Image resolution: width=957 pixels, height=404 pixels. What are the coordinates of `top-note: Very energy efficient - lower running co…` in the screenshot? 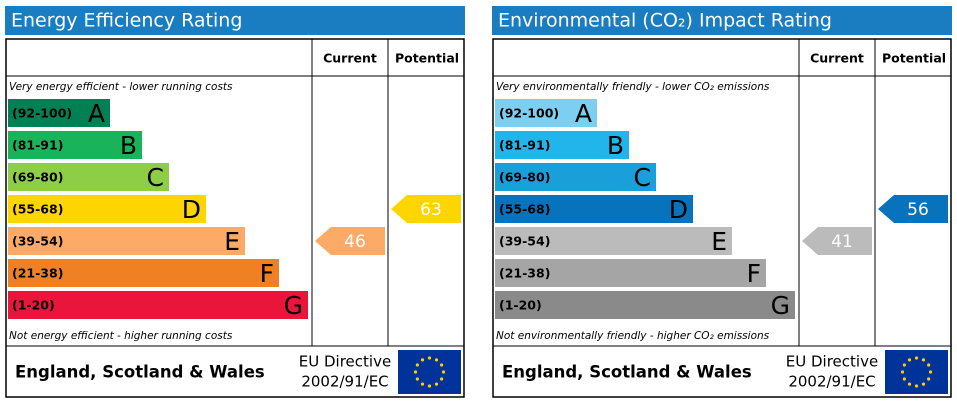 It's located at (121, 87).